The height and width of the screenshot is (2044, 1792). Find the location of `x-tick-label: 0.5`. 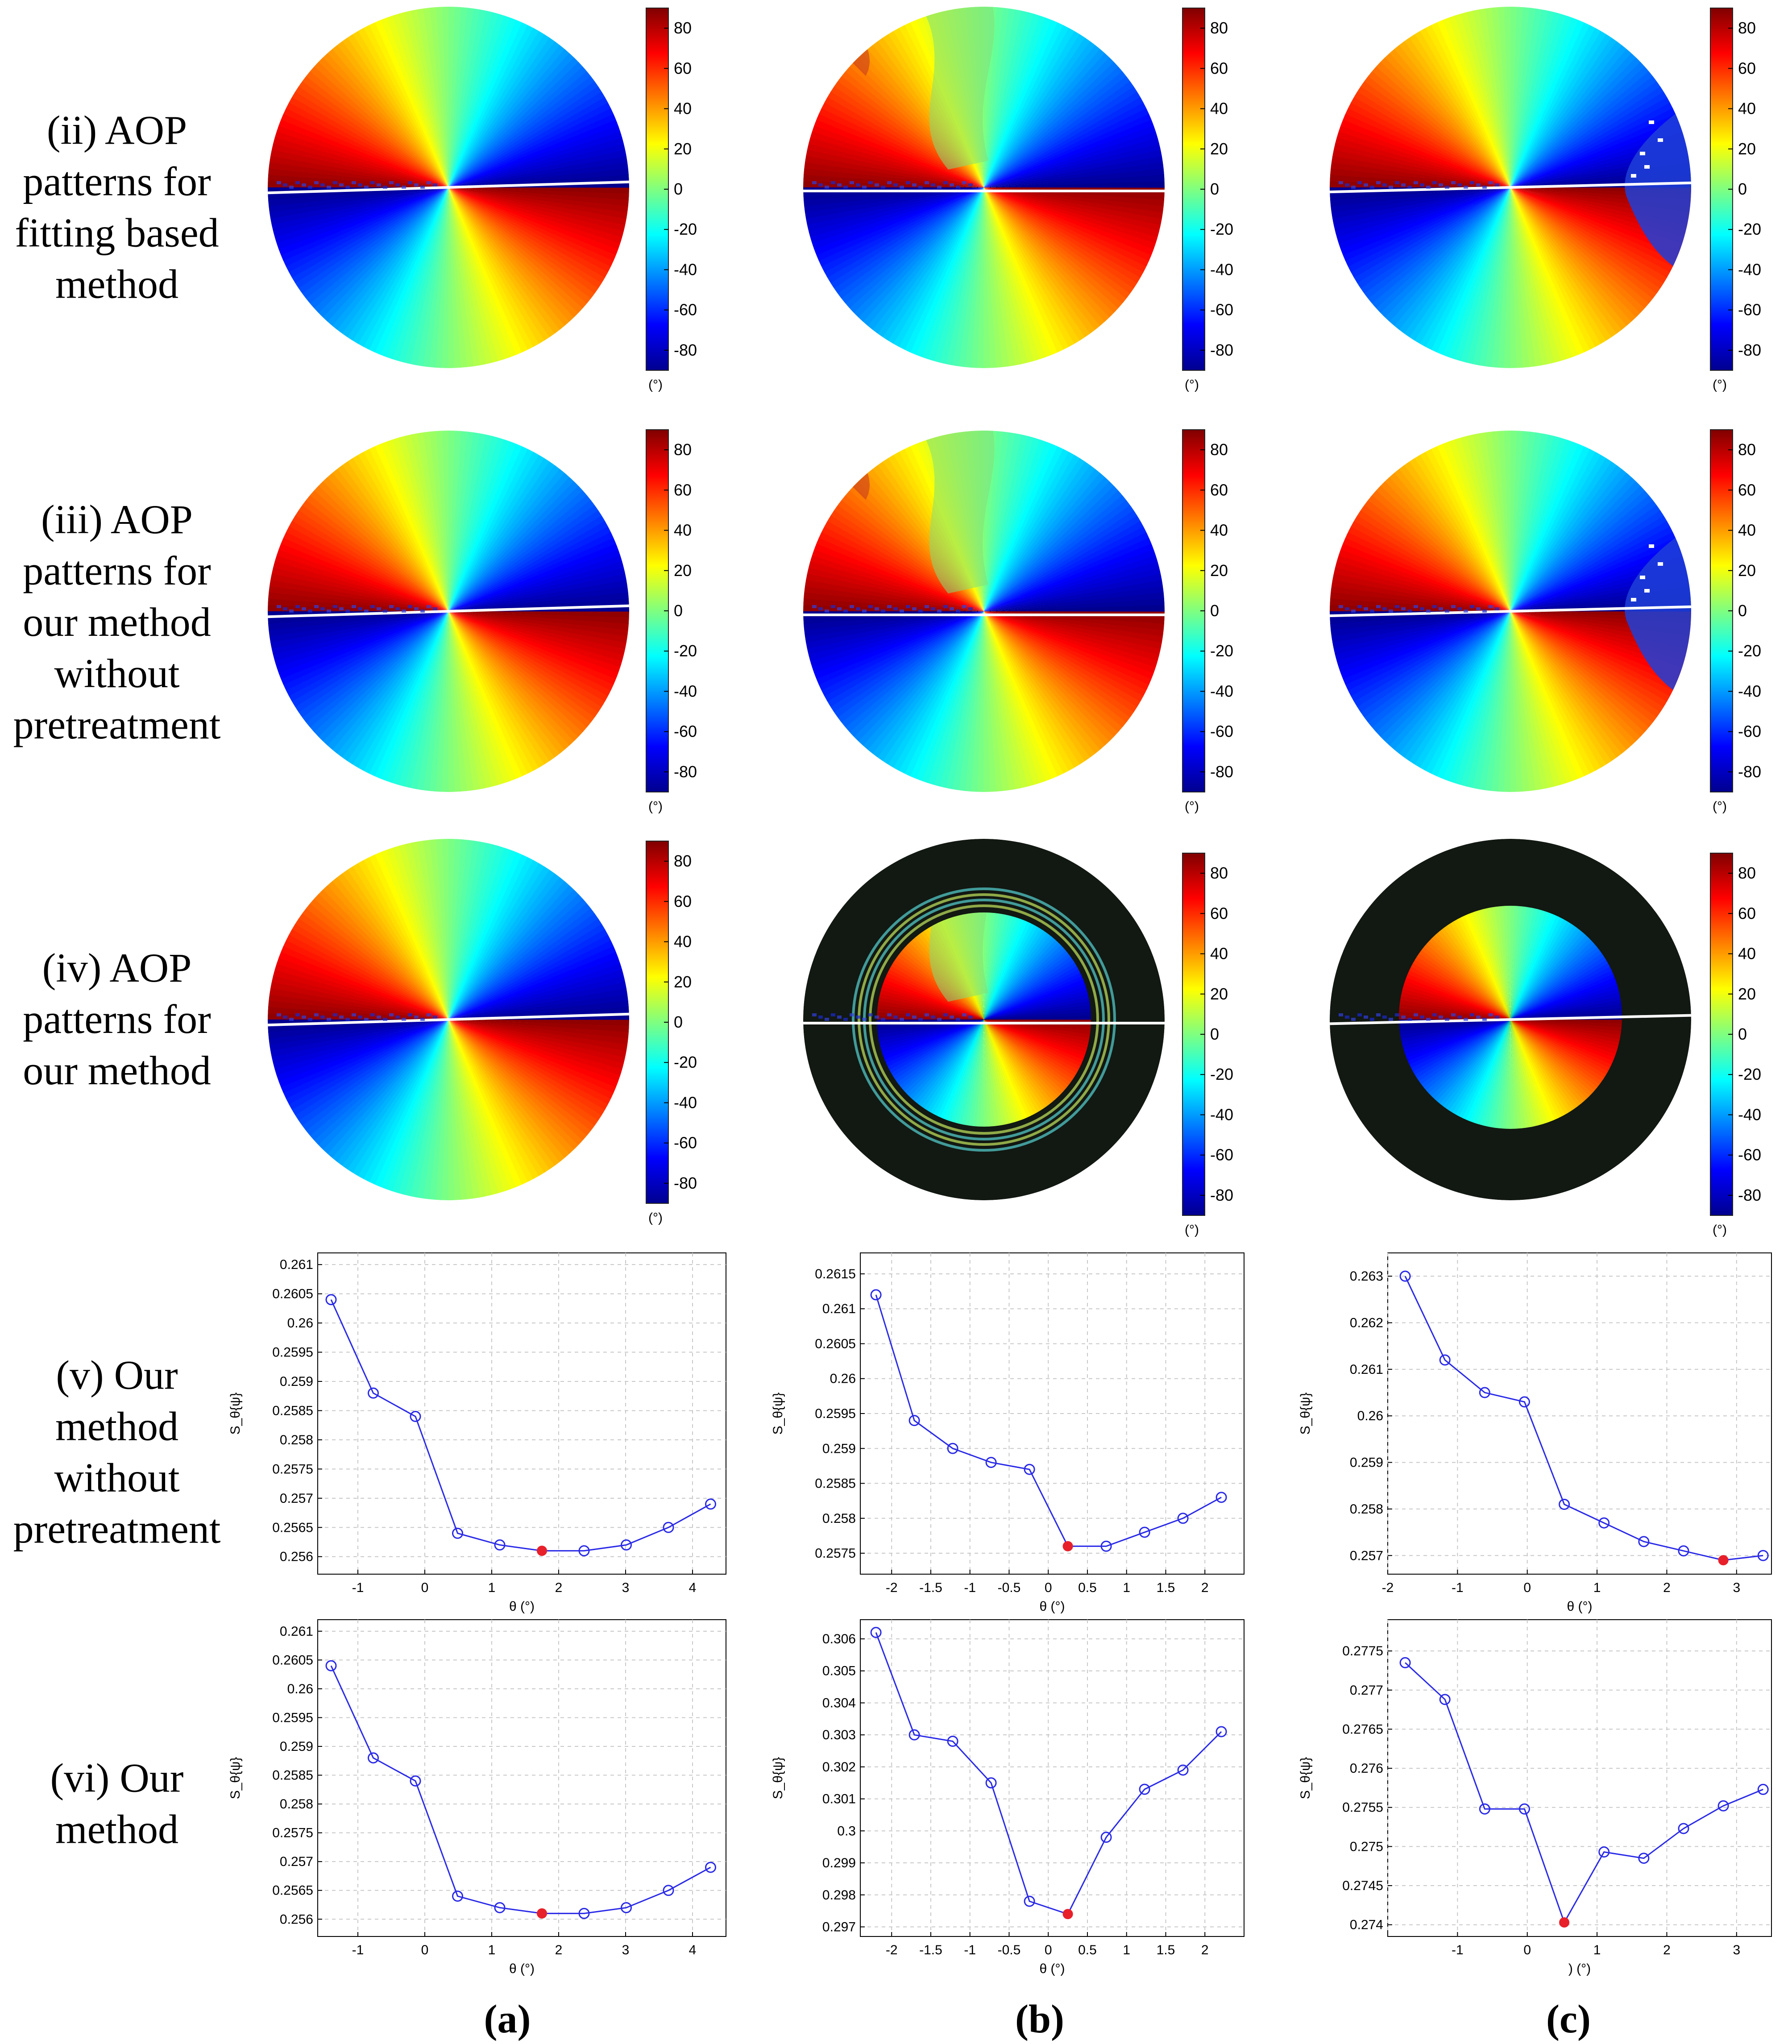

x-tick-label: 0.5 is located at coordinates (1087, 1950).